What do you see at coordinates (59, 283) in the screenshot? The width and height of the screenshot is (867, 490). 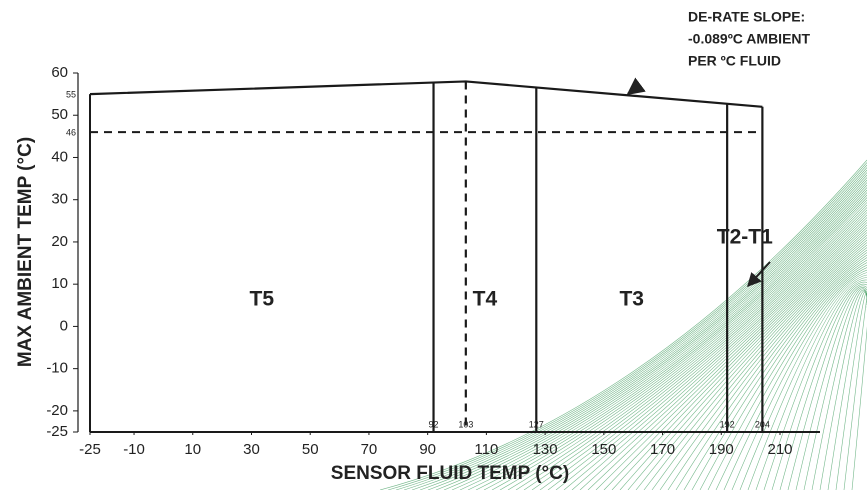 I see `y-tick-label: 10` at bounding box center [59, 283].